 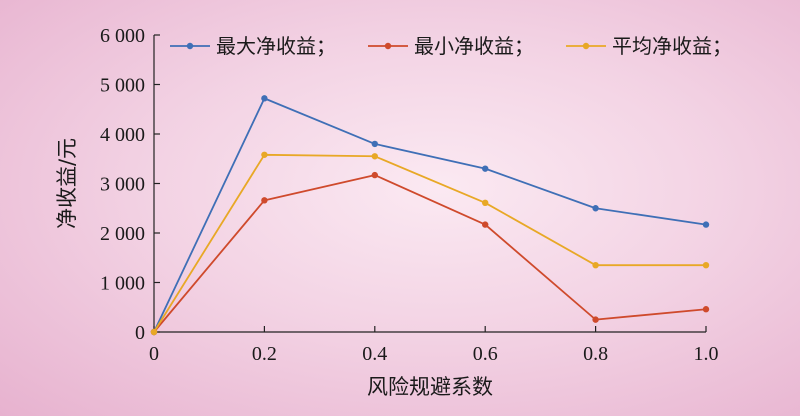 I want to click on x-tick-label: 0, so click(x=154, y=354).